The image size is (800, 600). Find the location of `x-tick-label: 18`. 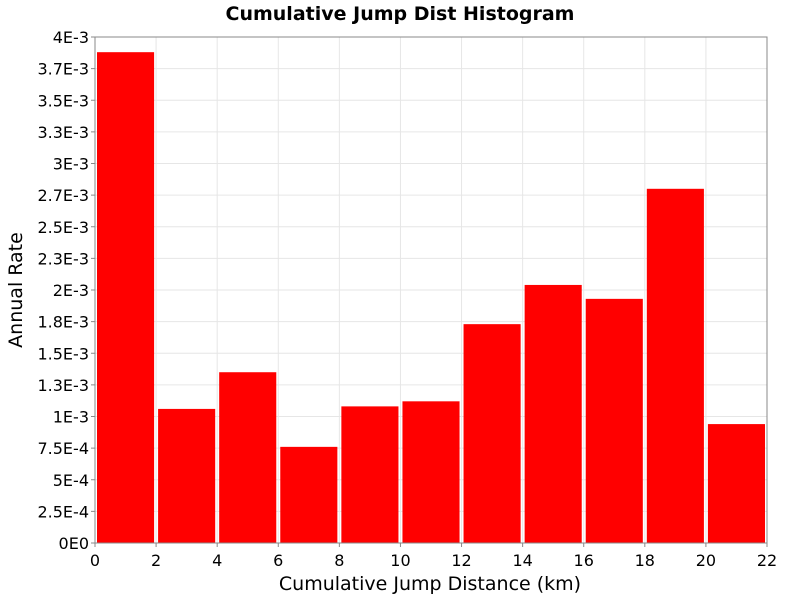

x-tick-label: 18 is located at coordinates (645, 560).